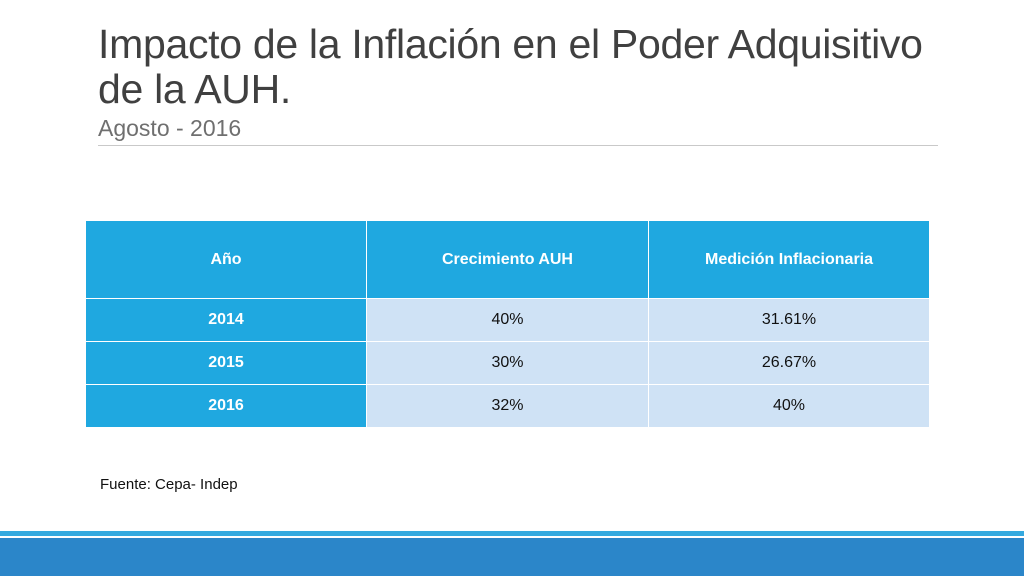 This screenshot has height=576, width=1024. I want to click on cell-year: 2014, so click(226, 320).